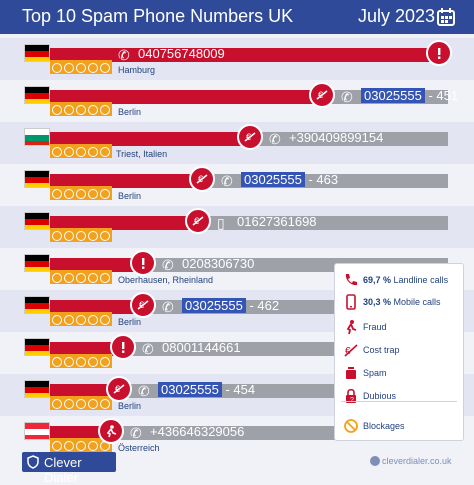  I want to click on brand-name: Clever Dialer, so click(63, 470).